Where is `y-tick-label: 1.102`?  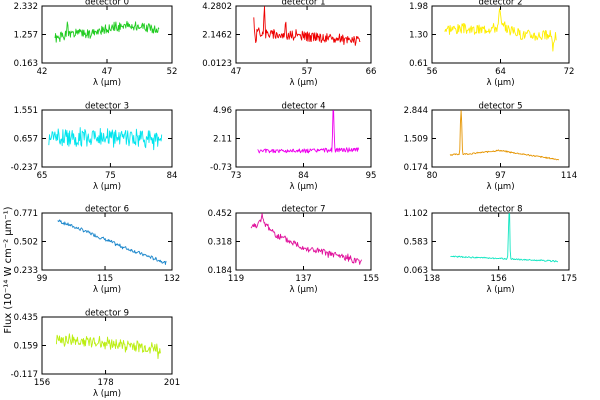 y-tick-label: 1.102 is located at coordinates (416, 214).